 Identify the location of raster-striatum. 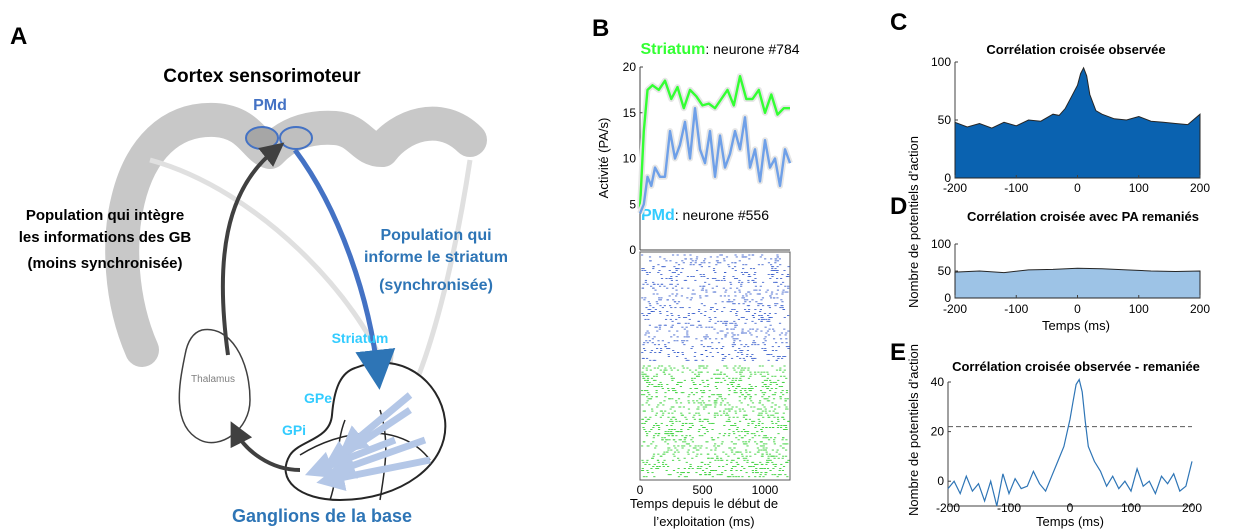
(716, 421).